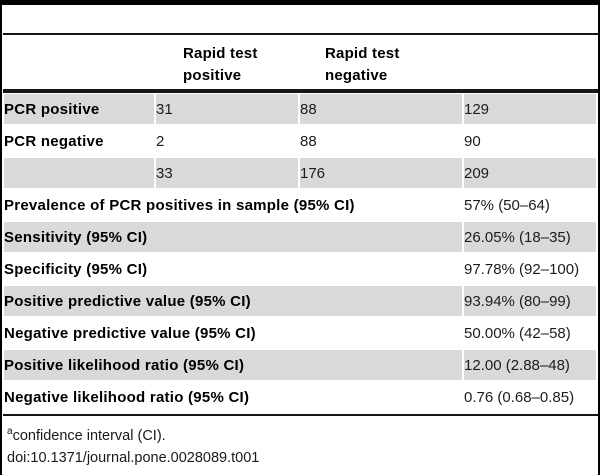  I want to click on stat-label: Negative likelihood ratio (95% CI), so click(127, 397).